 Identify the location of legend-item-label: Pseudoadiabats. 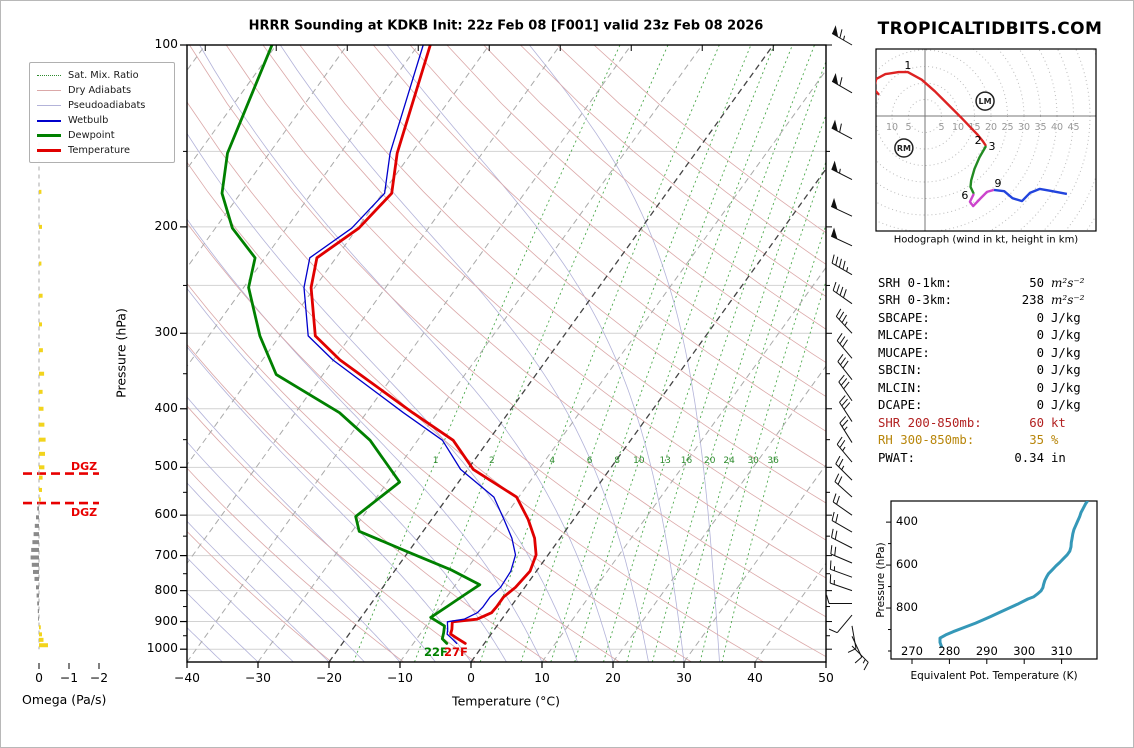
(107, 105).